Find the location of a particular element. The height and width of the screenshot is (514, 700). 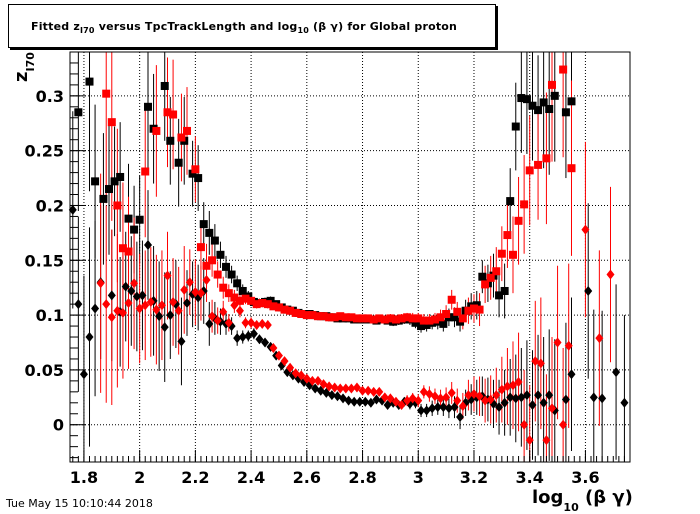

y-tick-label: 0.25 is located at coordinates (44, 151).